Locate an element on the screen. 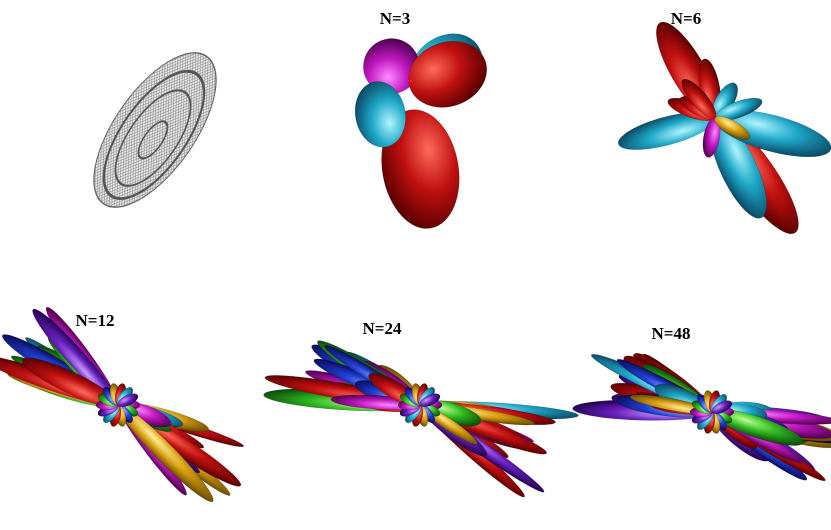  disk-center is located at coordinates (153, 140).